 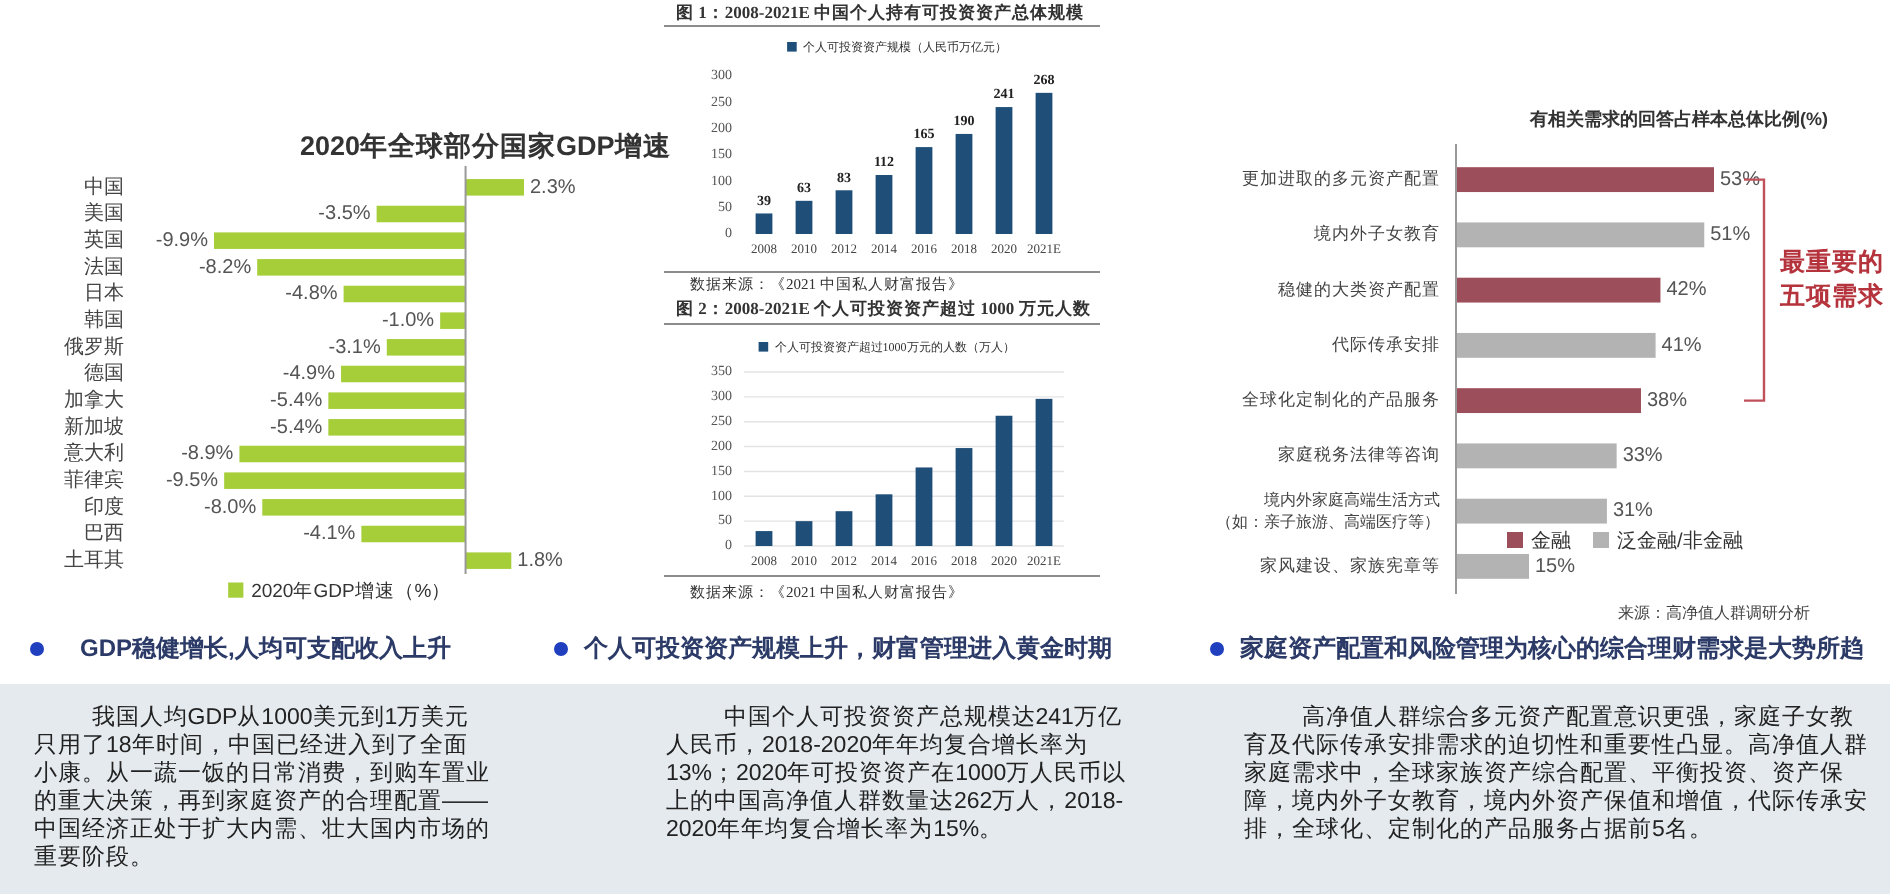 I want to click on data-label: 1.8%, so click(x=540, y=560).